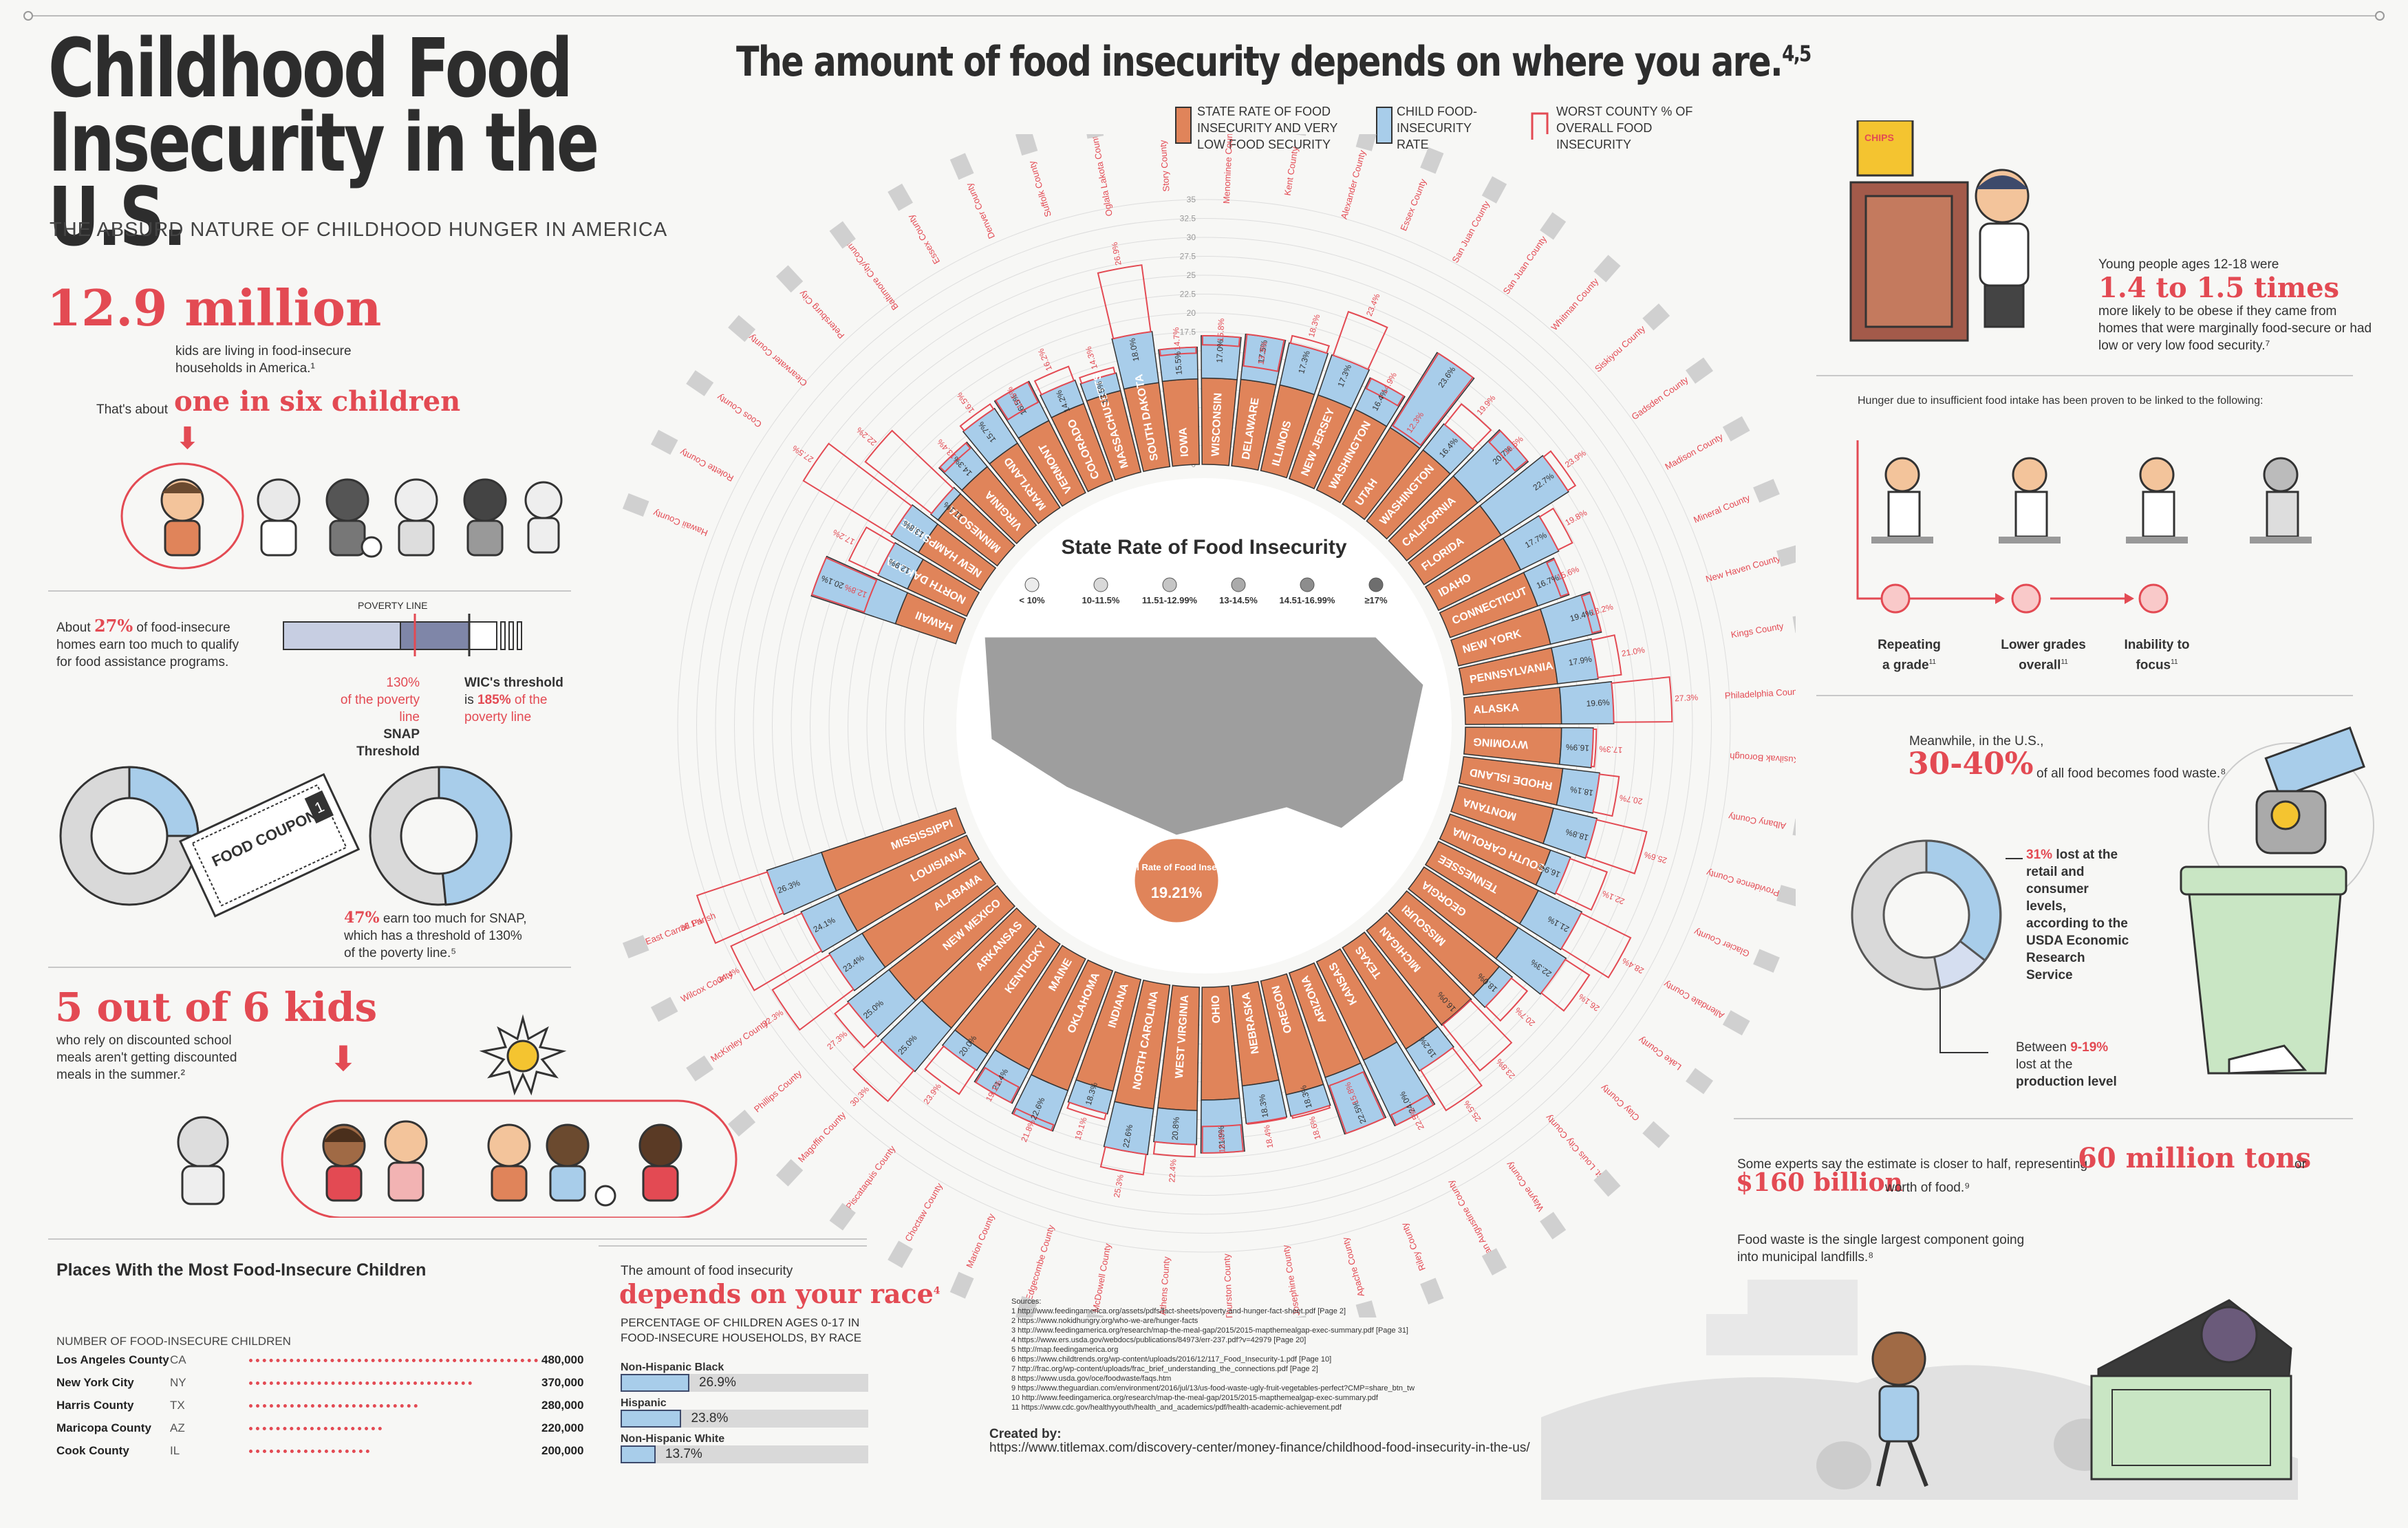 This screenshot has height=1528, width=2408. What do you see at coordinates (924, 1212) in the screenshot?
I see `county-name-label: Choctaw County` at bounding box center [924, 1212].